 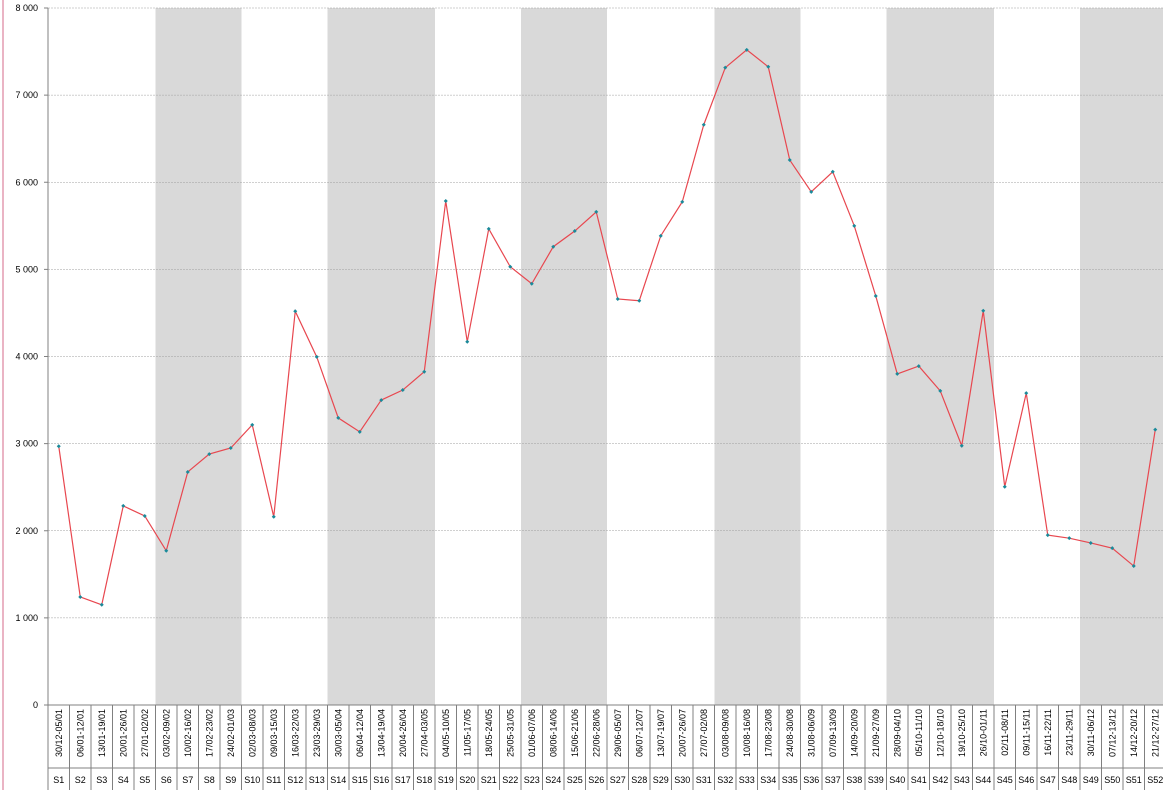 I want to click on week-label: S11, so click(x=273, y=780).